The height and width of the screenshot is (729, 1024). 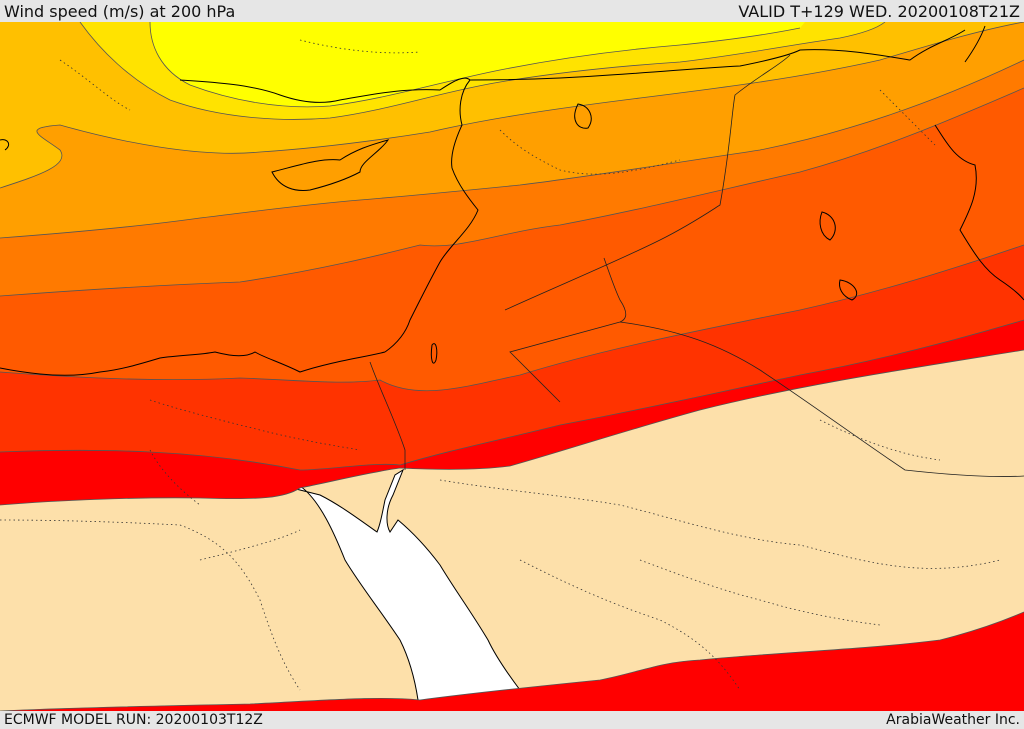 What do you see at coordinates (408, 589) in the screenshot?
I see `red-sea` at bounding box center [408, 589].